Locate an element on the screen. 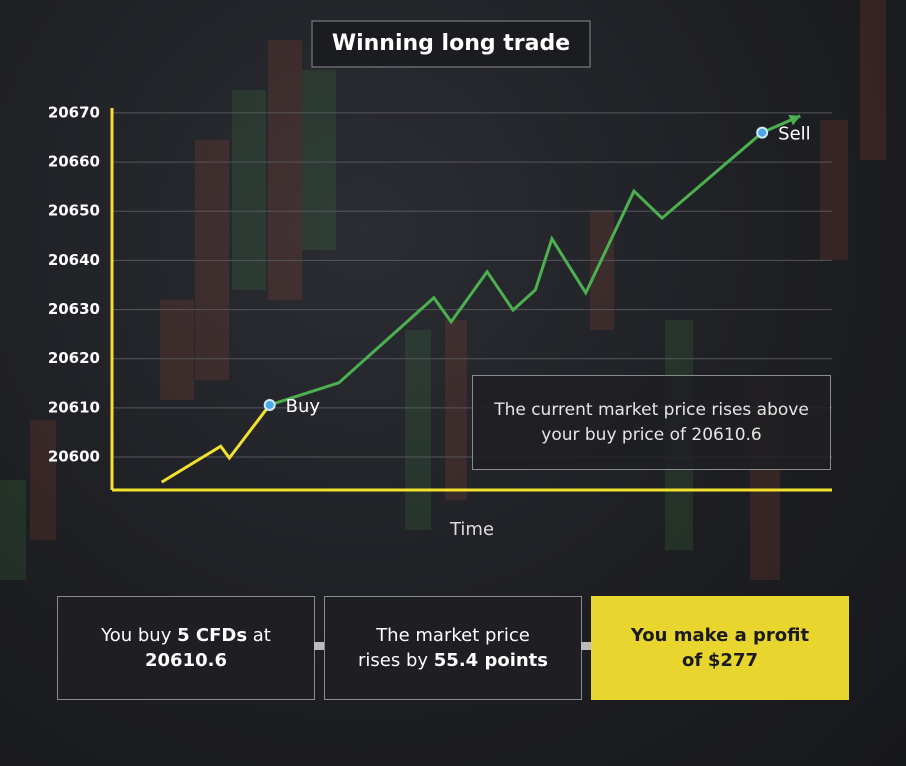  title-box is located at coordinates (451, 44).